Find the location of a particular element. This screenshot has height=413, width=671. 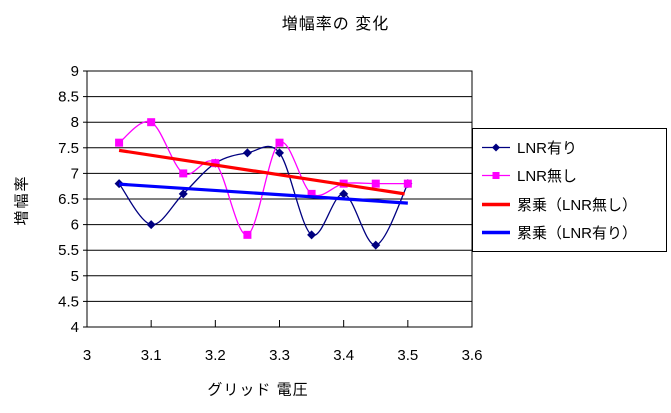

legend-item-lnr-nashi: LNR無し is located at coordinates (573, 176).